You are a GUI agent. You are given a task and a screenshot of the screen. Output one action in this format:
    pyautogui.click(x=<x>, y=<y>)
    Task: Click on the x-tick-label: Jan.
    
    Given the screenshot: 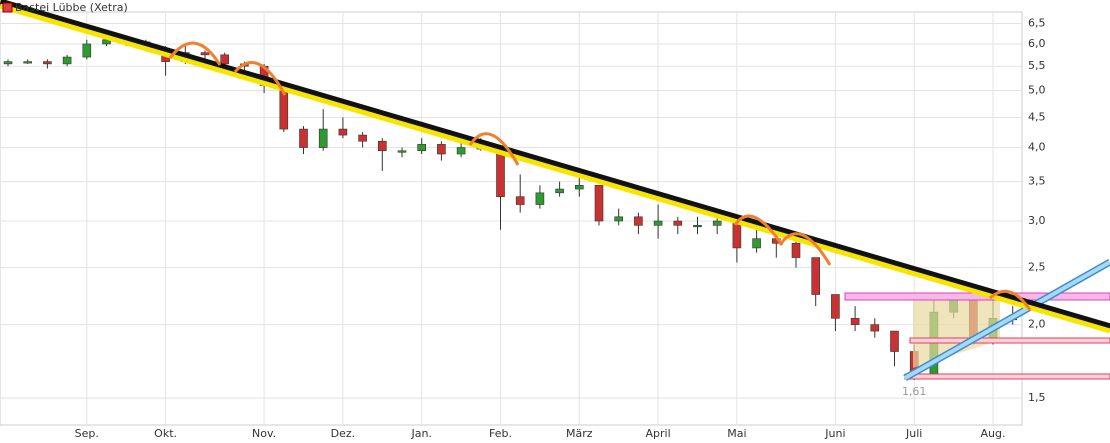 What is the action you would take?
    pyautogui.click(x=420, y=433)
    